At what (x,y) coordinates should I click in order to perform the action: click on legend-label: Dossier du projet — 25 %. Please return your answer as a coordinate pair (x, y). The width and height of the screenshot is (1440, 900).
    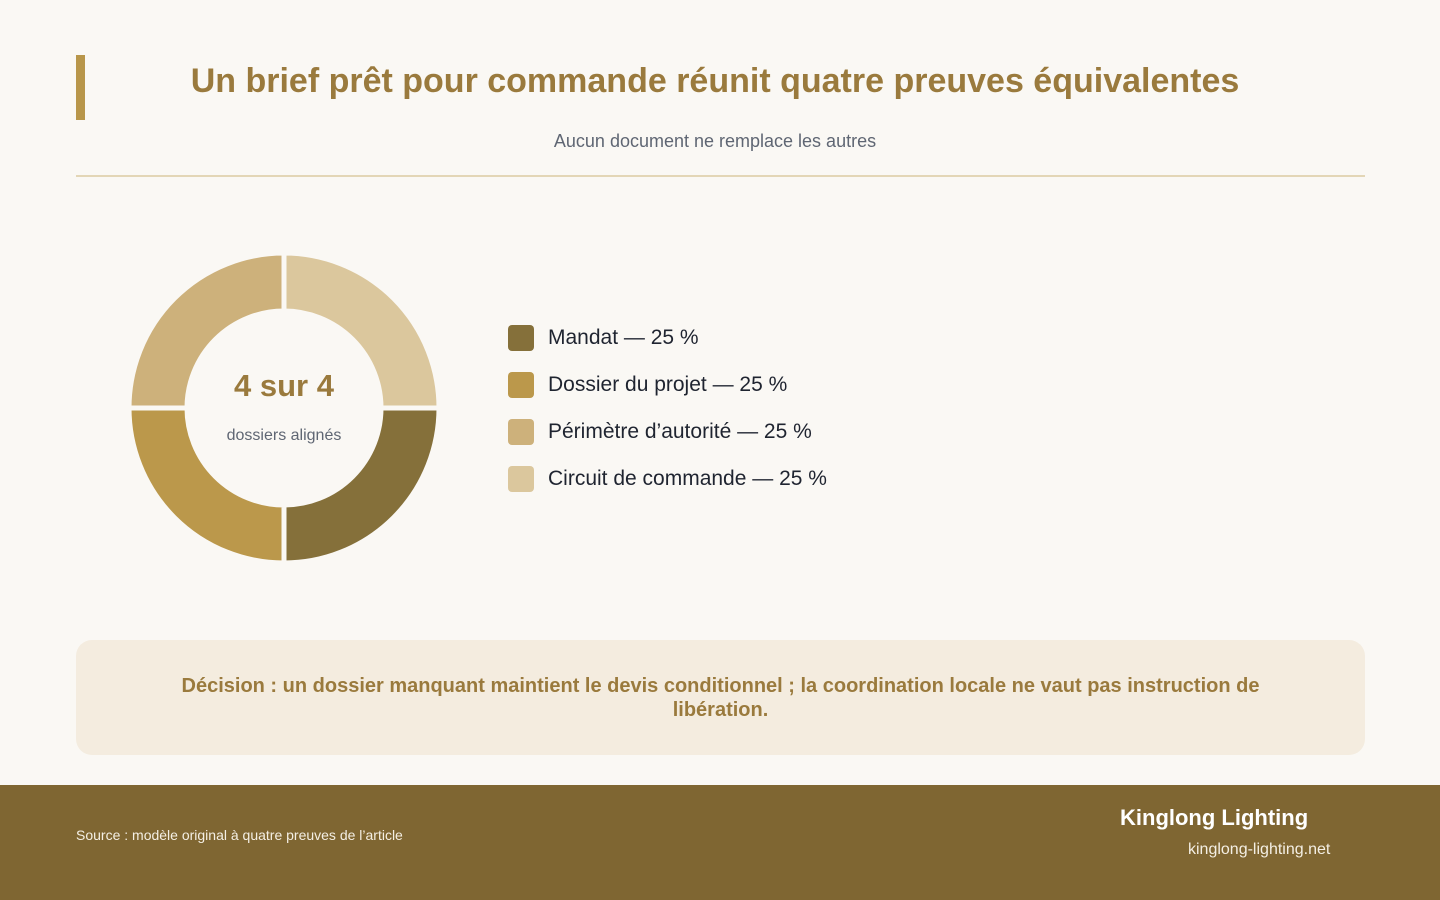
    Looking at the image, I should click on (668, 384).